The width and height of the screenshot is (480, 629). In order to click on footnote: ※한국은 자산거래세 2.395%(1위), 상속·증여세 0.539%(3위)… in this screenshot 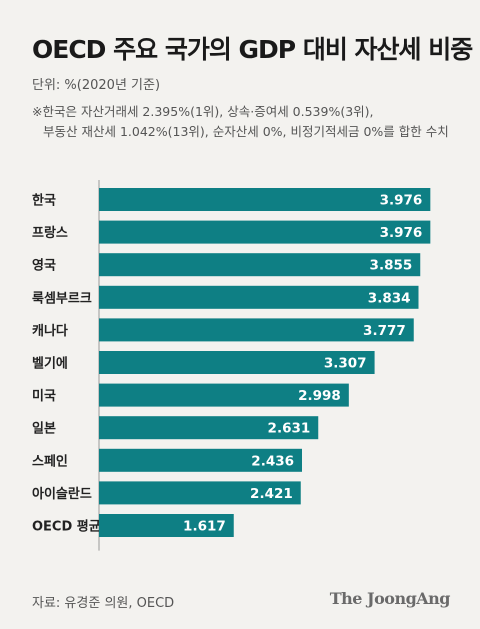, I will do `click(252, 122)`.